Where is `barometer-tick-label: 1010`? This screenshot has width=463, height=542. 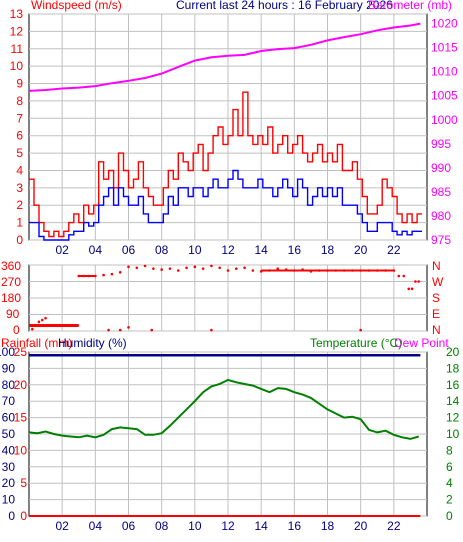 barometer-tick-label: 1010 is located at coordinates (444, 72).